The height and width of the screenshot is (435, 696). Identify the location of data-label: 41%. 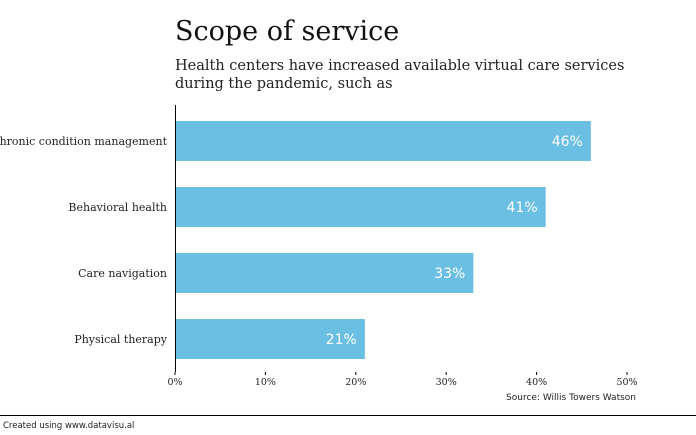
(522, 208).